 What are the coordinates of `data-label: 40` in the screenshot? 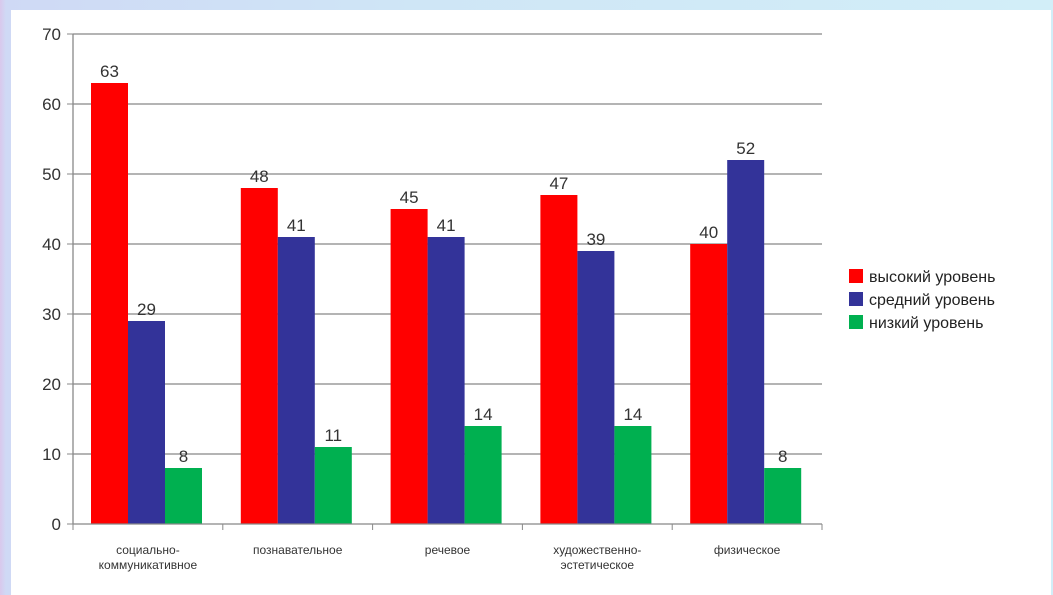 It's located at (708, 232).